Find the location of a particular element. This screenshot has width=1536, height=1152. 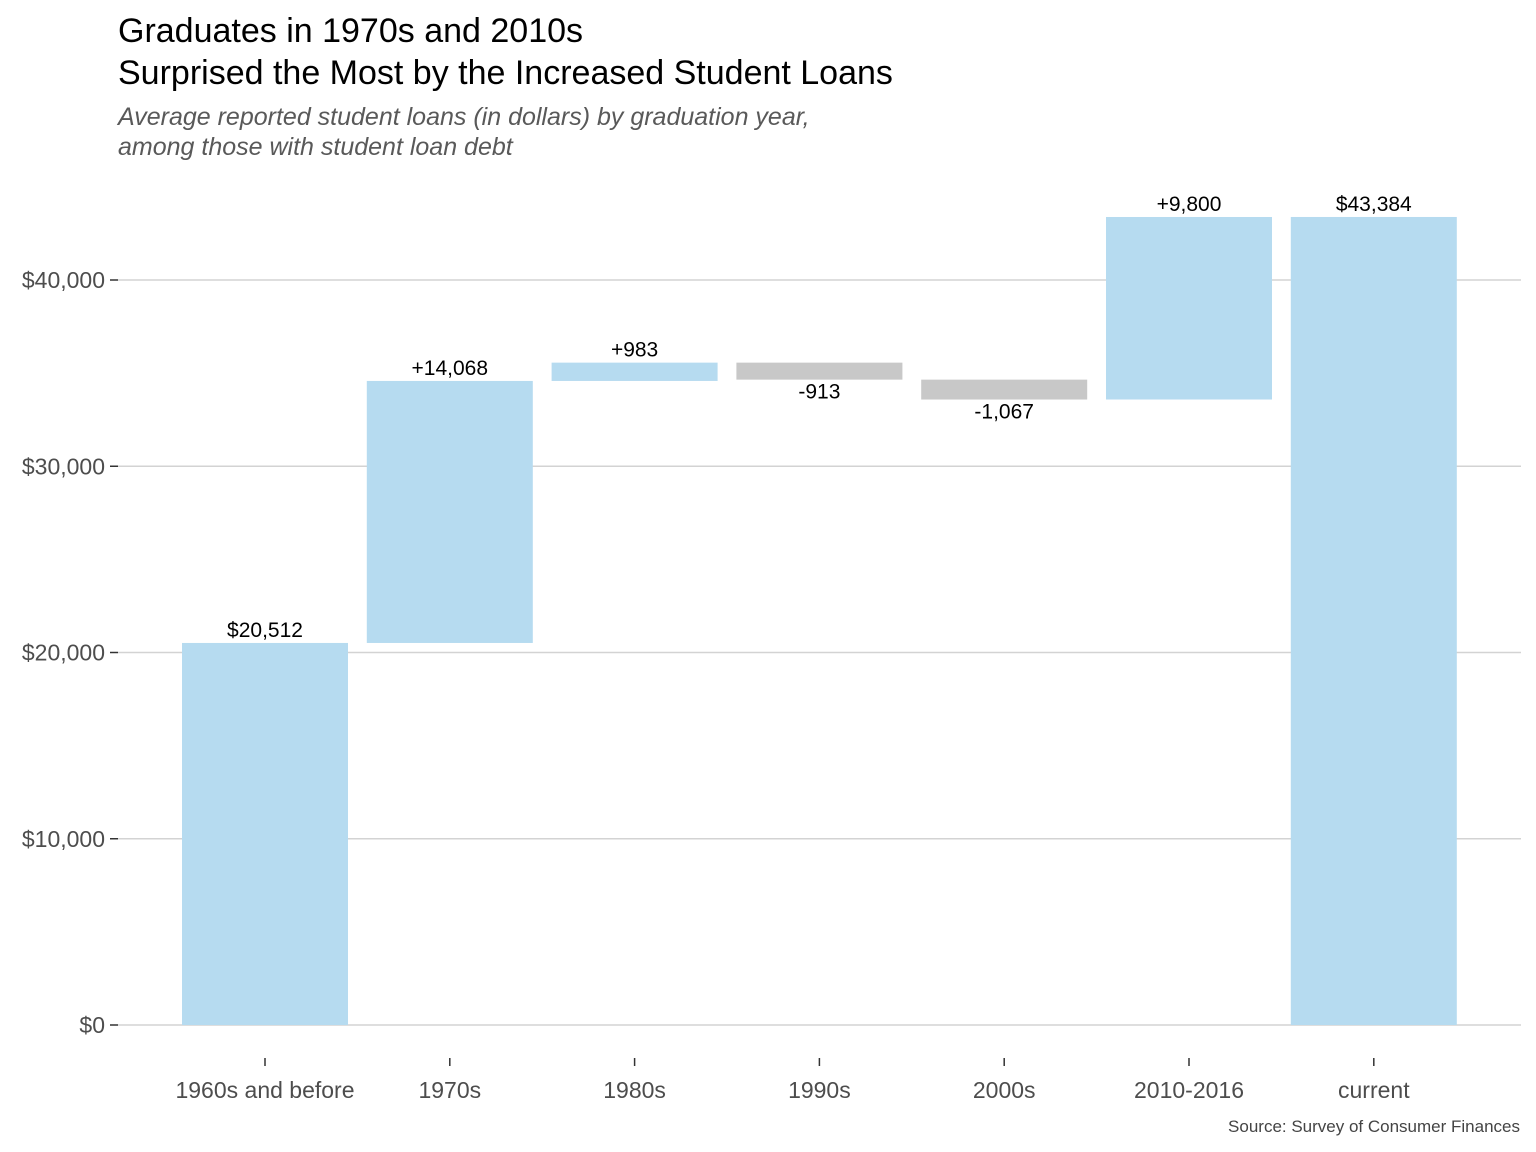

x-tick-label: 2000s is located at coordinates (1004, 1090).